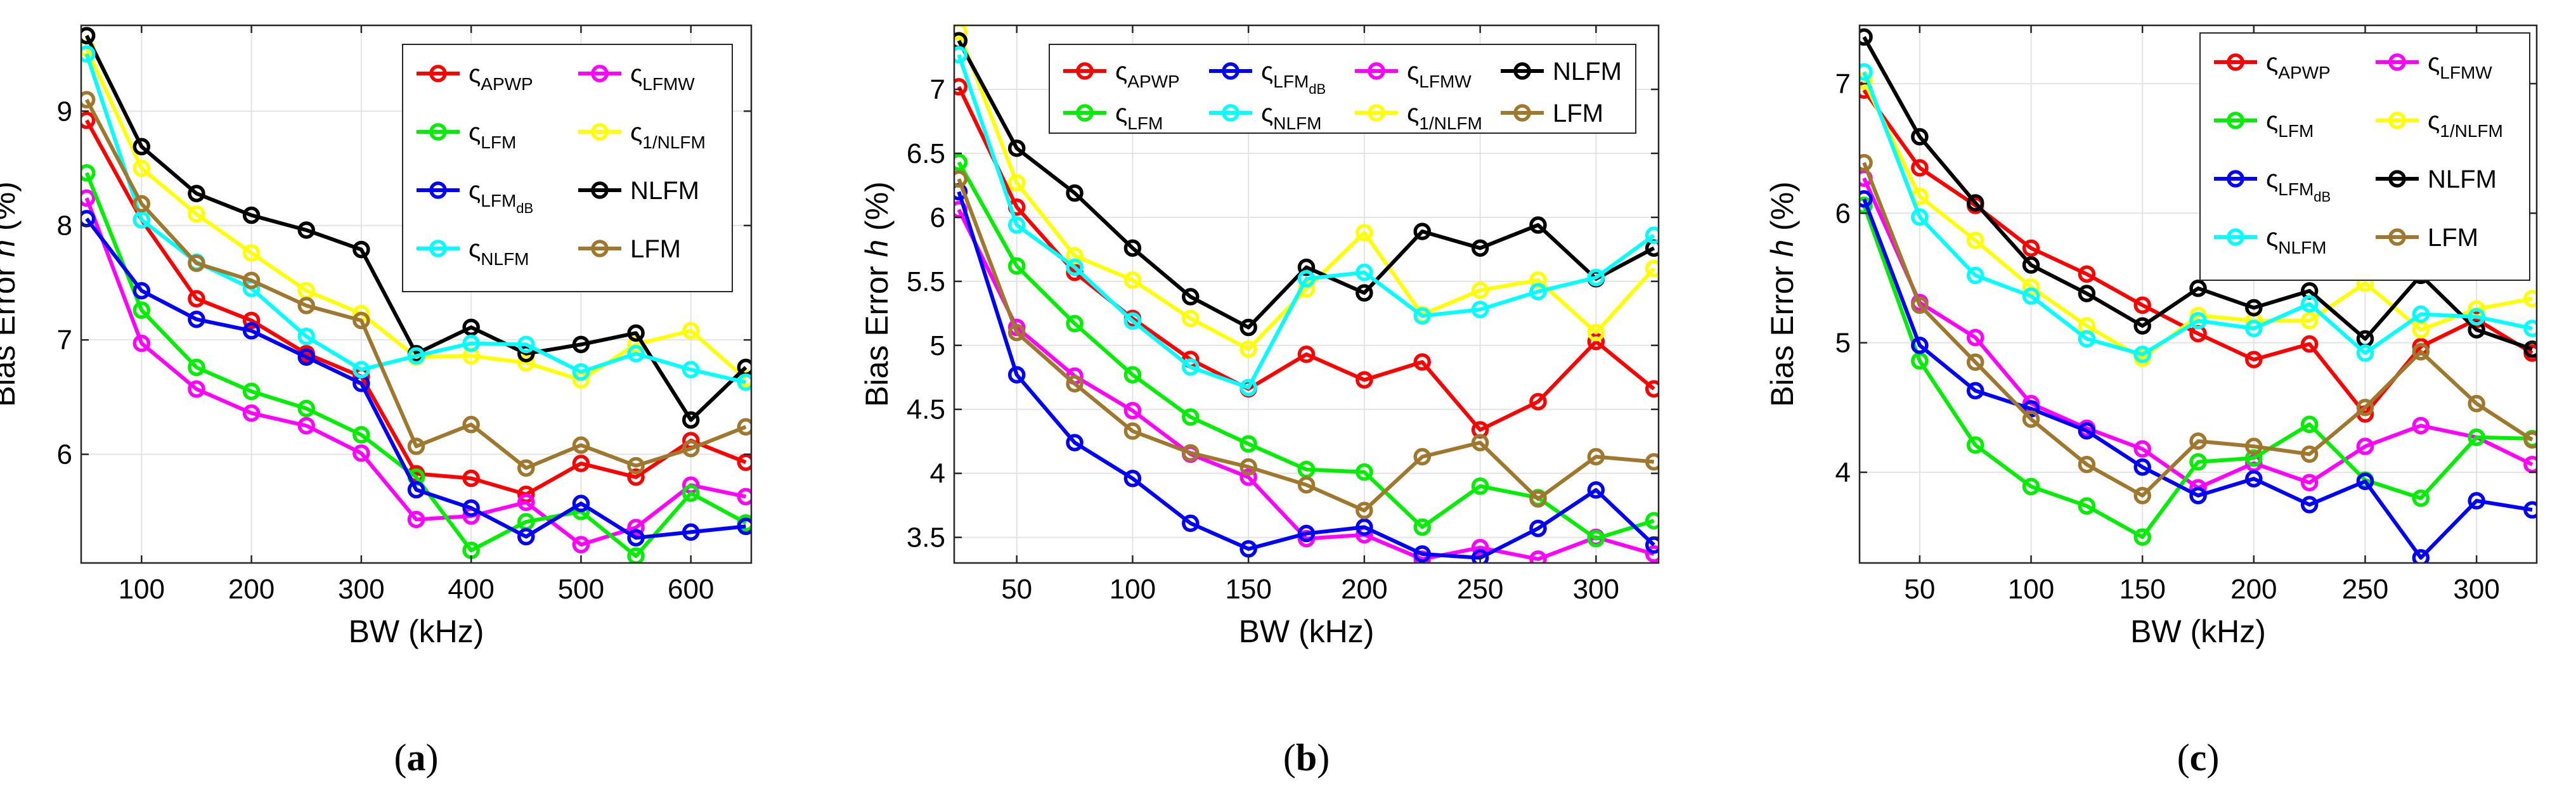 The height and width of the screenshot is (795, 2576). Describe the element at coordinates (1139, 116) in the screenshot. I see `legend-label: ςLFM` at that location.